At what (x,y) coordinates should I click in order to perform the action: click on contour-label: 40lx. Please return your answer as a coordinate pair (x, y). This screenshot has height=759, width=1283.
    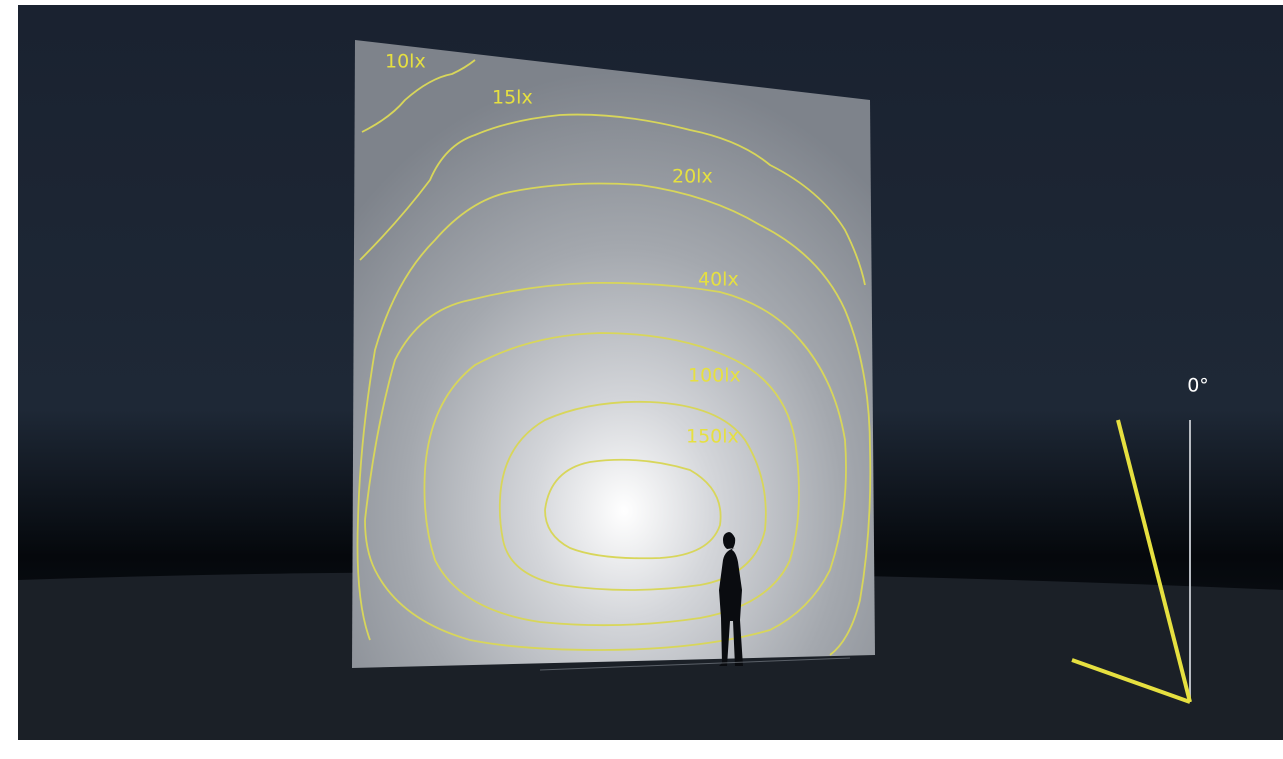
    Looking at the image, I should click on (718, 280).